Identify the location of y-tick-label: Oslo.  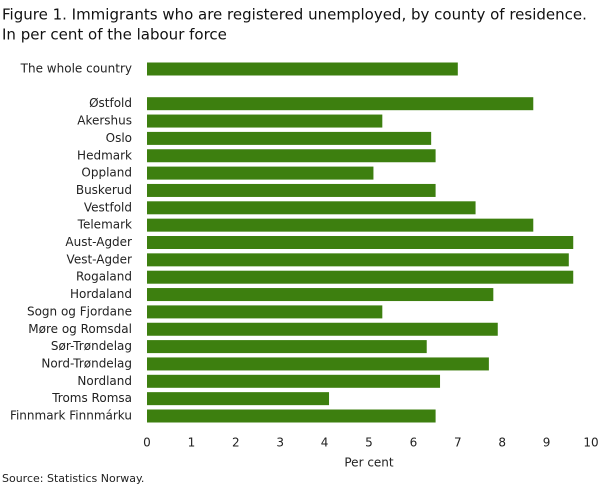
(119, 138).